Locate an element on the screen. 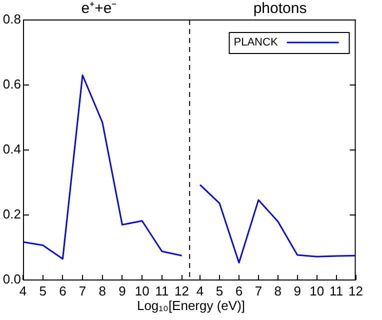 Image resolution: width=382 pixels, height=320 pixels. chart-title: photons is located at coordinates (281, 9).